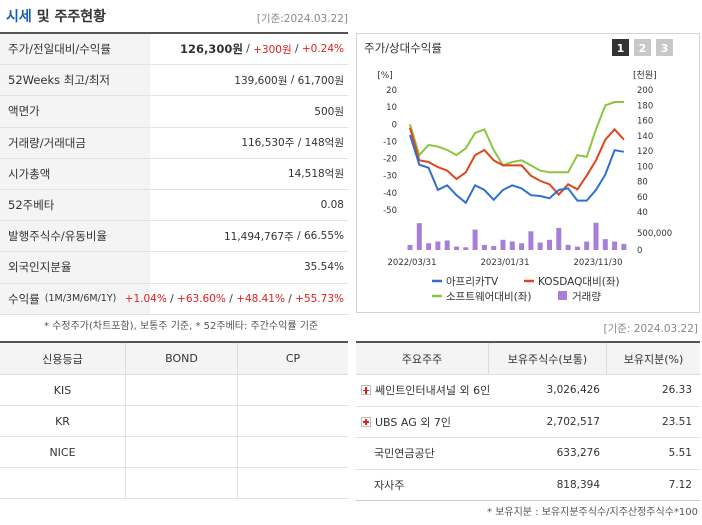 The width and height of the screenshot is (702, 525). Describe the element at coordinates (390, 142) in the screenshot. I see `y-tick-label: -10` at that location.